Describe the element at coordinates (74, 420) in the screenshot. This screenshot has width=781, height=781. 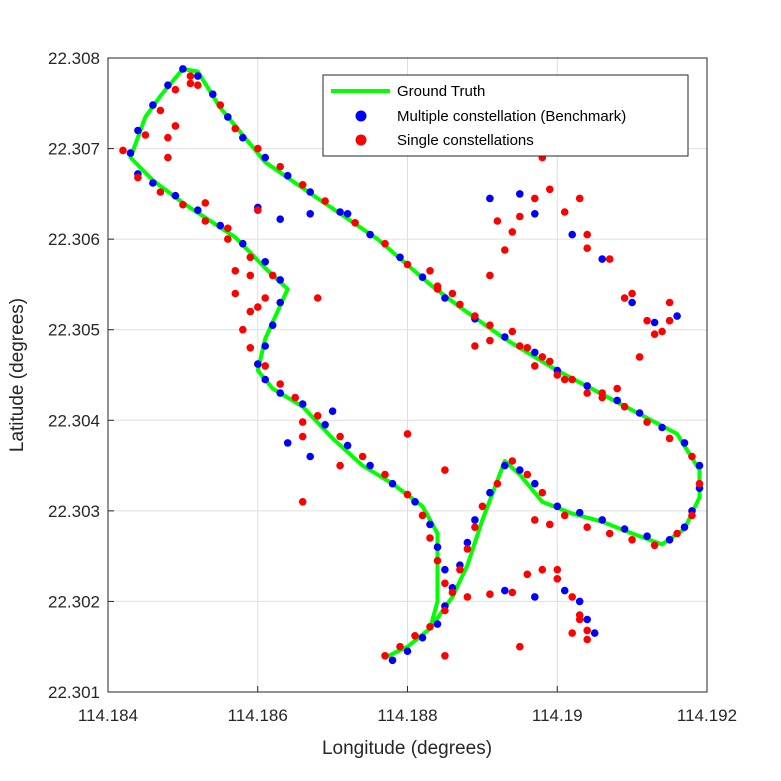
I see `y-tick-label: 22.304` at that location.